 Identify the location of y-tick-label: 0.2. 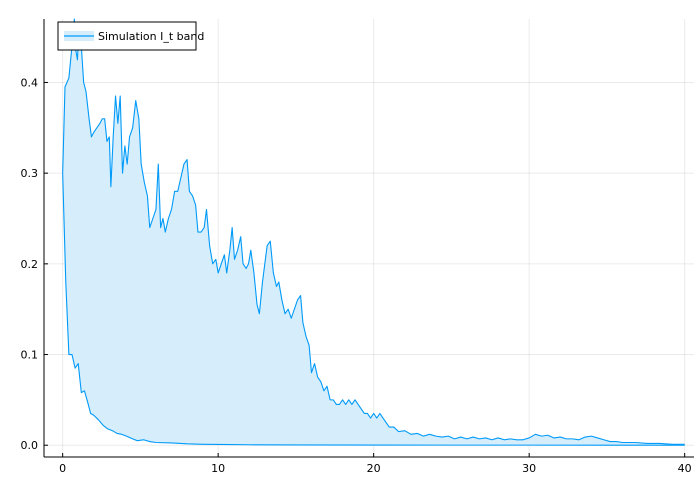
(30, 264).